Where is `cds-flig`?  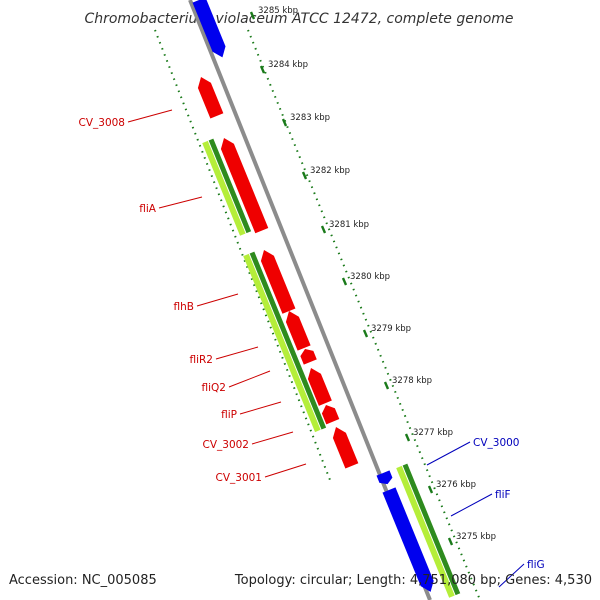 cds-flig is located at coordinates (408, 539).